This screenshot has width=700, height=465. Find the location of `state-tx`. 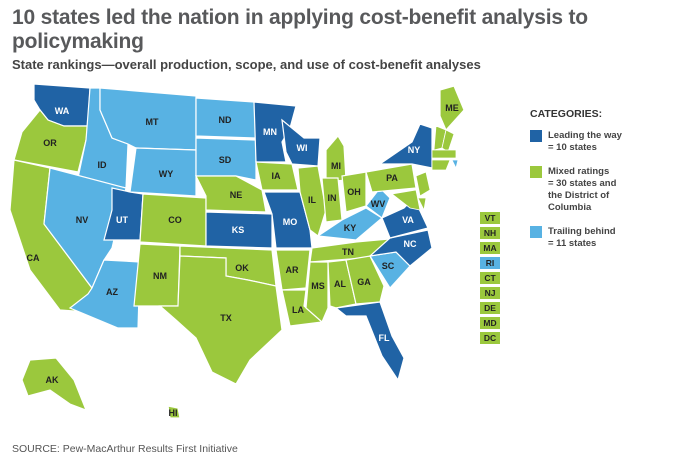

state-tx is located at coordinates (220, 320).